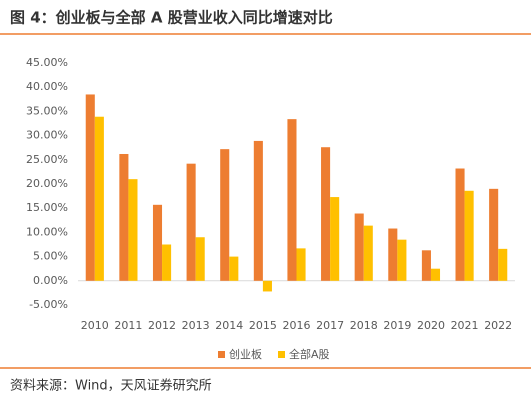 The height and width of the screenshot is (401, 531). I want to click on y-tick-label: -5.00%, so click(48, 304).